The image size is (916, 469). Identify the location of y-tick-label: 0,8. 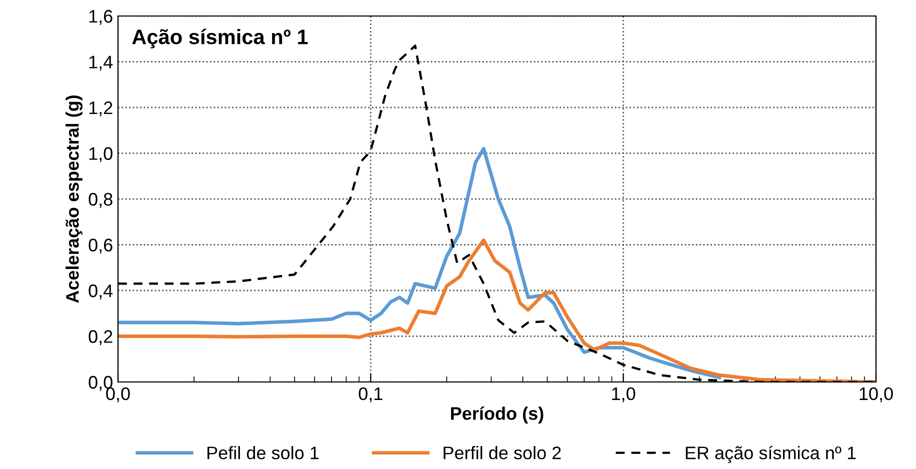
(100, 200).